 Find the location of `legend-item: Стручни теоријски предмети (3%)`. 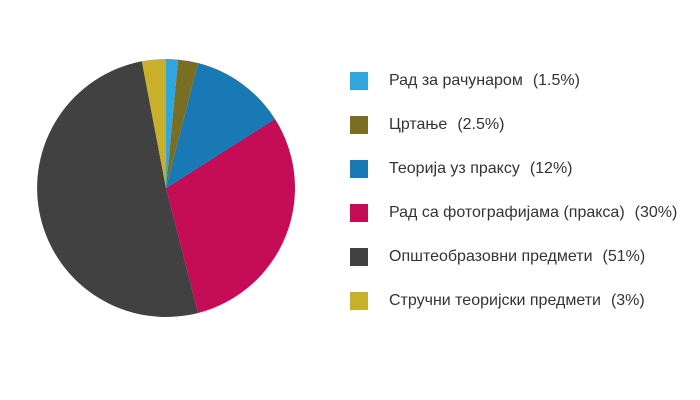

legend-item: Стручни теоријски предмети (3%) is located at coordinates (513, 301).